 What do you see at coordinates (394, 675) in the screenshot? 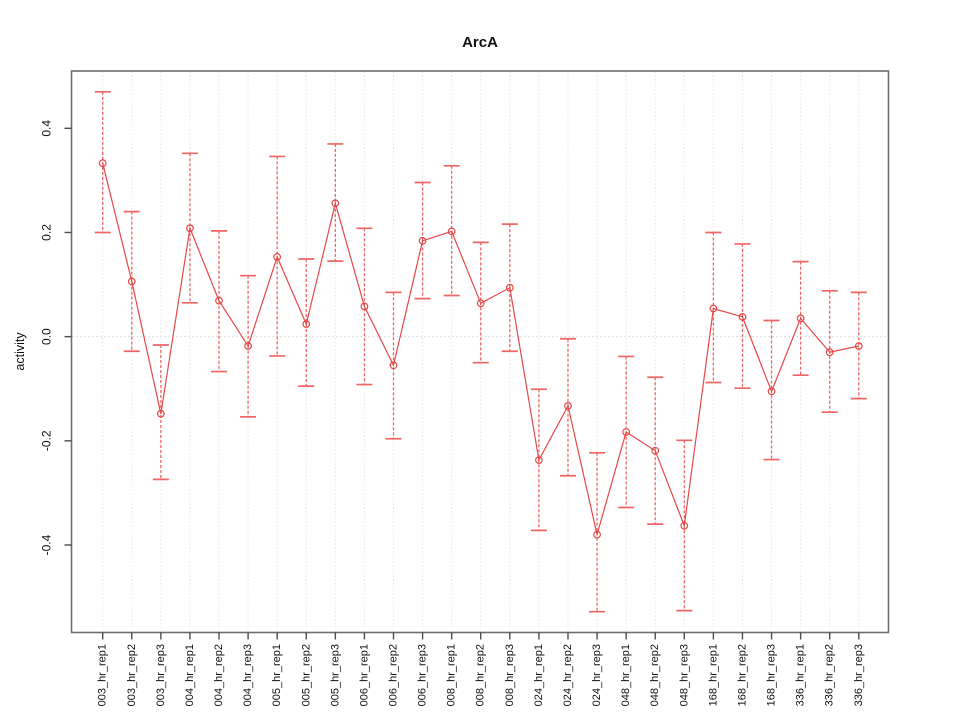
I see `x-axis-tick-label: 006_hr_rep2` at bounding box center [394, 675].